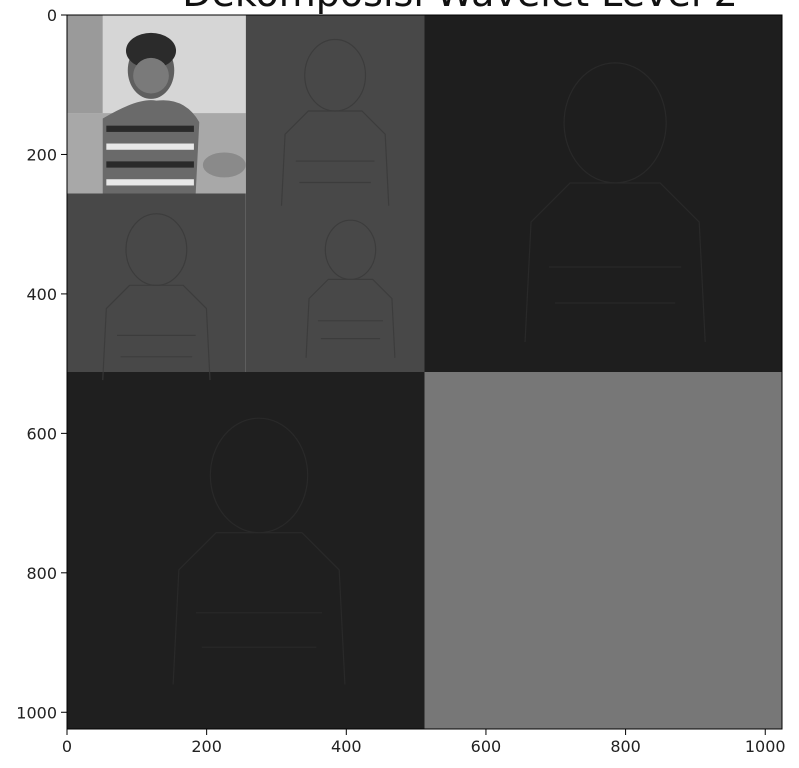 The width and height of the screenshot is (799, 768). Describe the element at coordinates (335, 122) in the screenshot. I see `level2-horizontal-outline` at that location.